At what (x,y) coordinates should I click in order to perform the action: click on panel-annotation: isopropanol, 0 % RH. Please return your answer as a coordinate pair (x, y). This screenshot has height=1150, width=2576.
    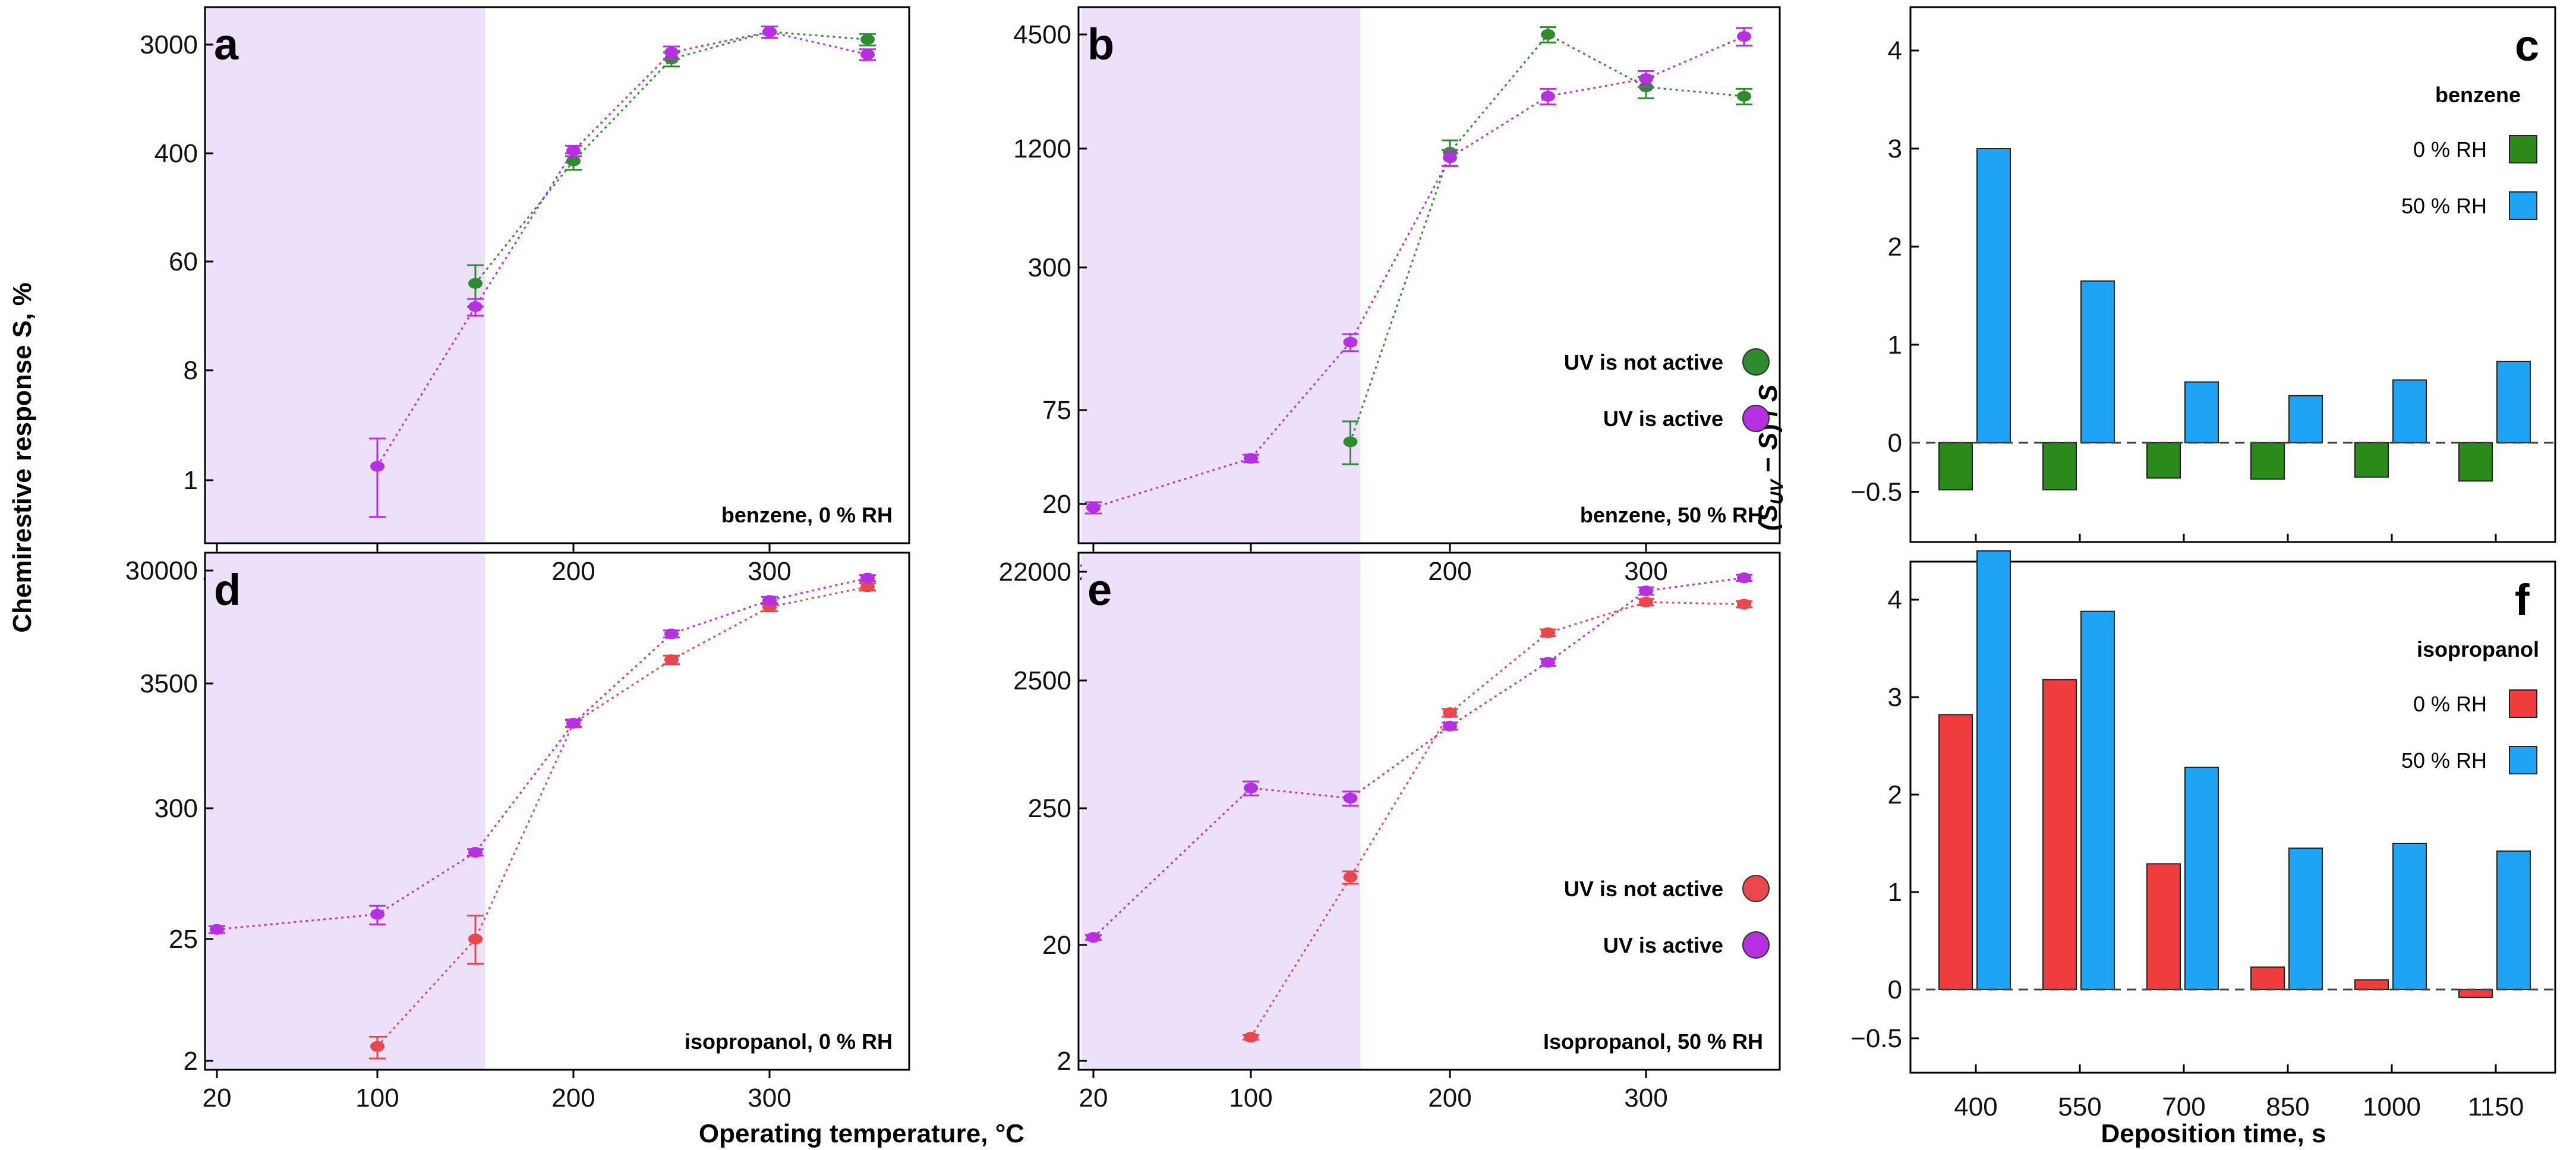
    Looking at the image, I should click on (789, 1041).